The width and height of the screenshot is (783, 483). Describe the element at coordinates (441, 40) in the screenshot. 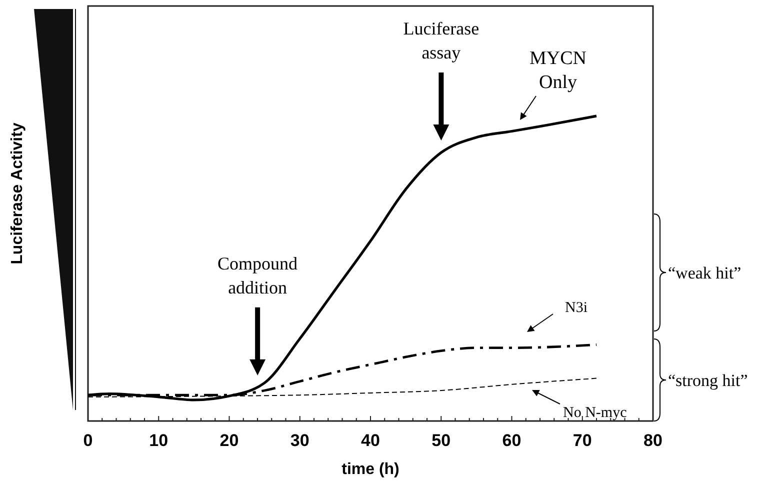

I see `text: Luciferase assay` at that location.